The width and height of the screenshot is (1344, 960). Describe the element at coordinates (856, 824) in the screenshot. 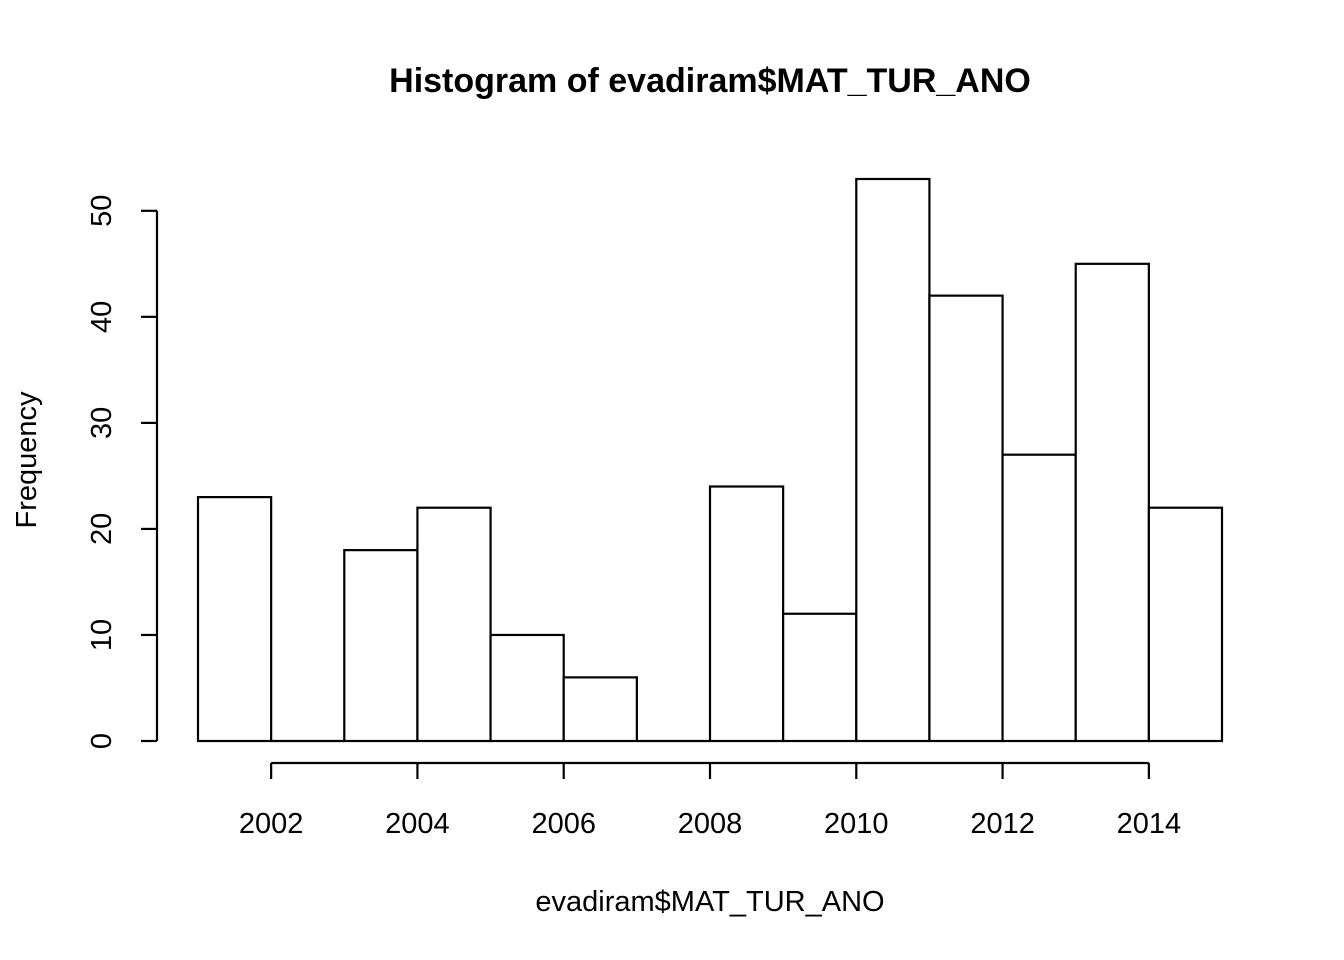

I see `x-tick-label: 2010` at that location.